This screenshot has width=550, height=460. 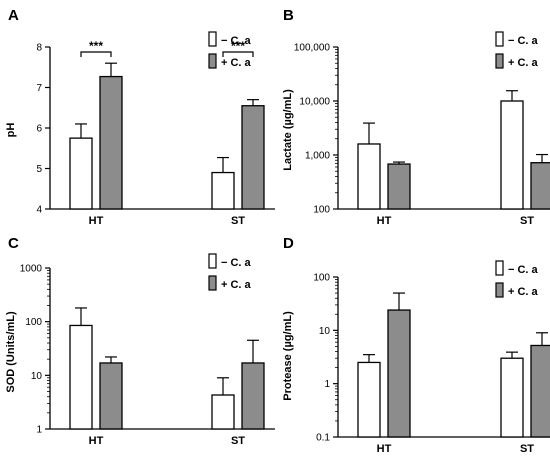 What do you see at coordinates (96, 441) in the screenshot?
I see `x-tick-label-c: HT` at bounding box center [96, 441].